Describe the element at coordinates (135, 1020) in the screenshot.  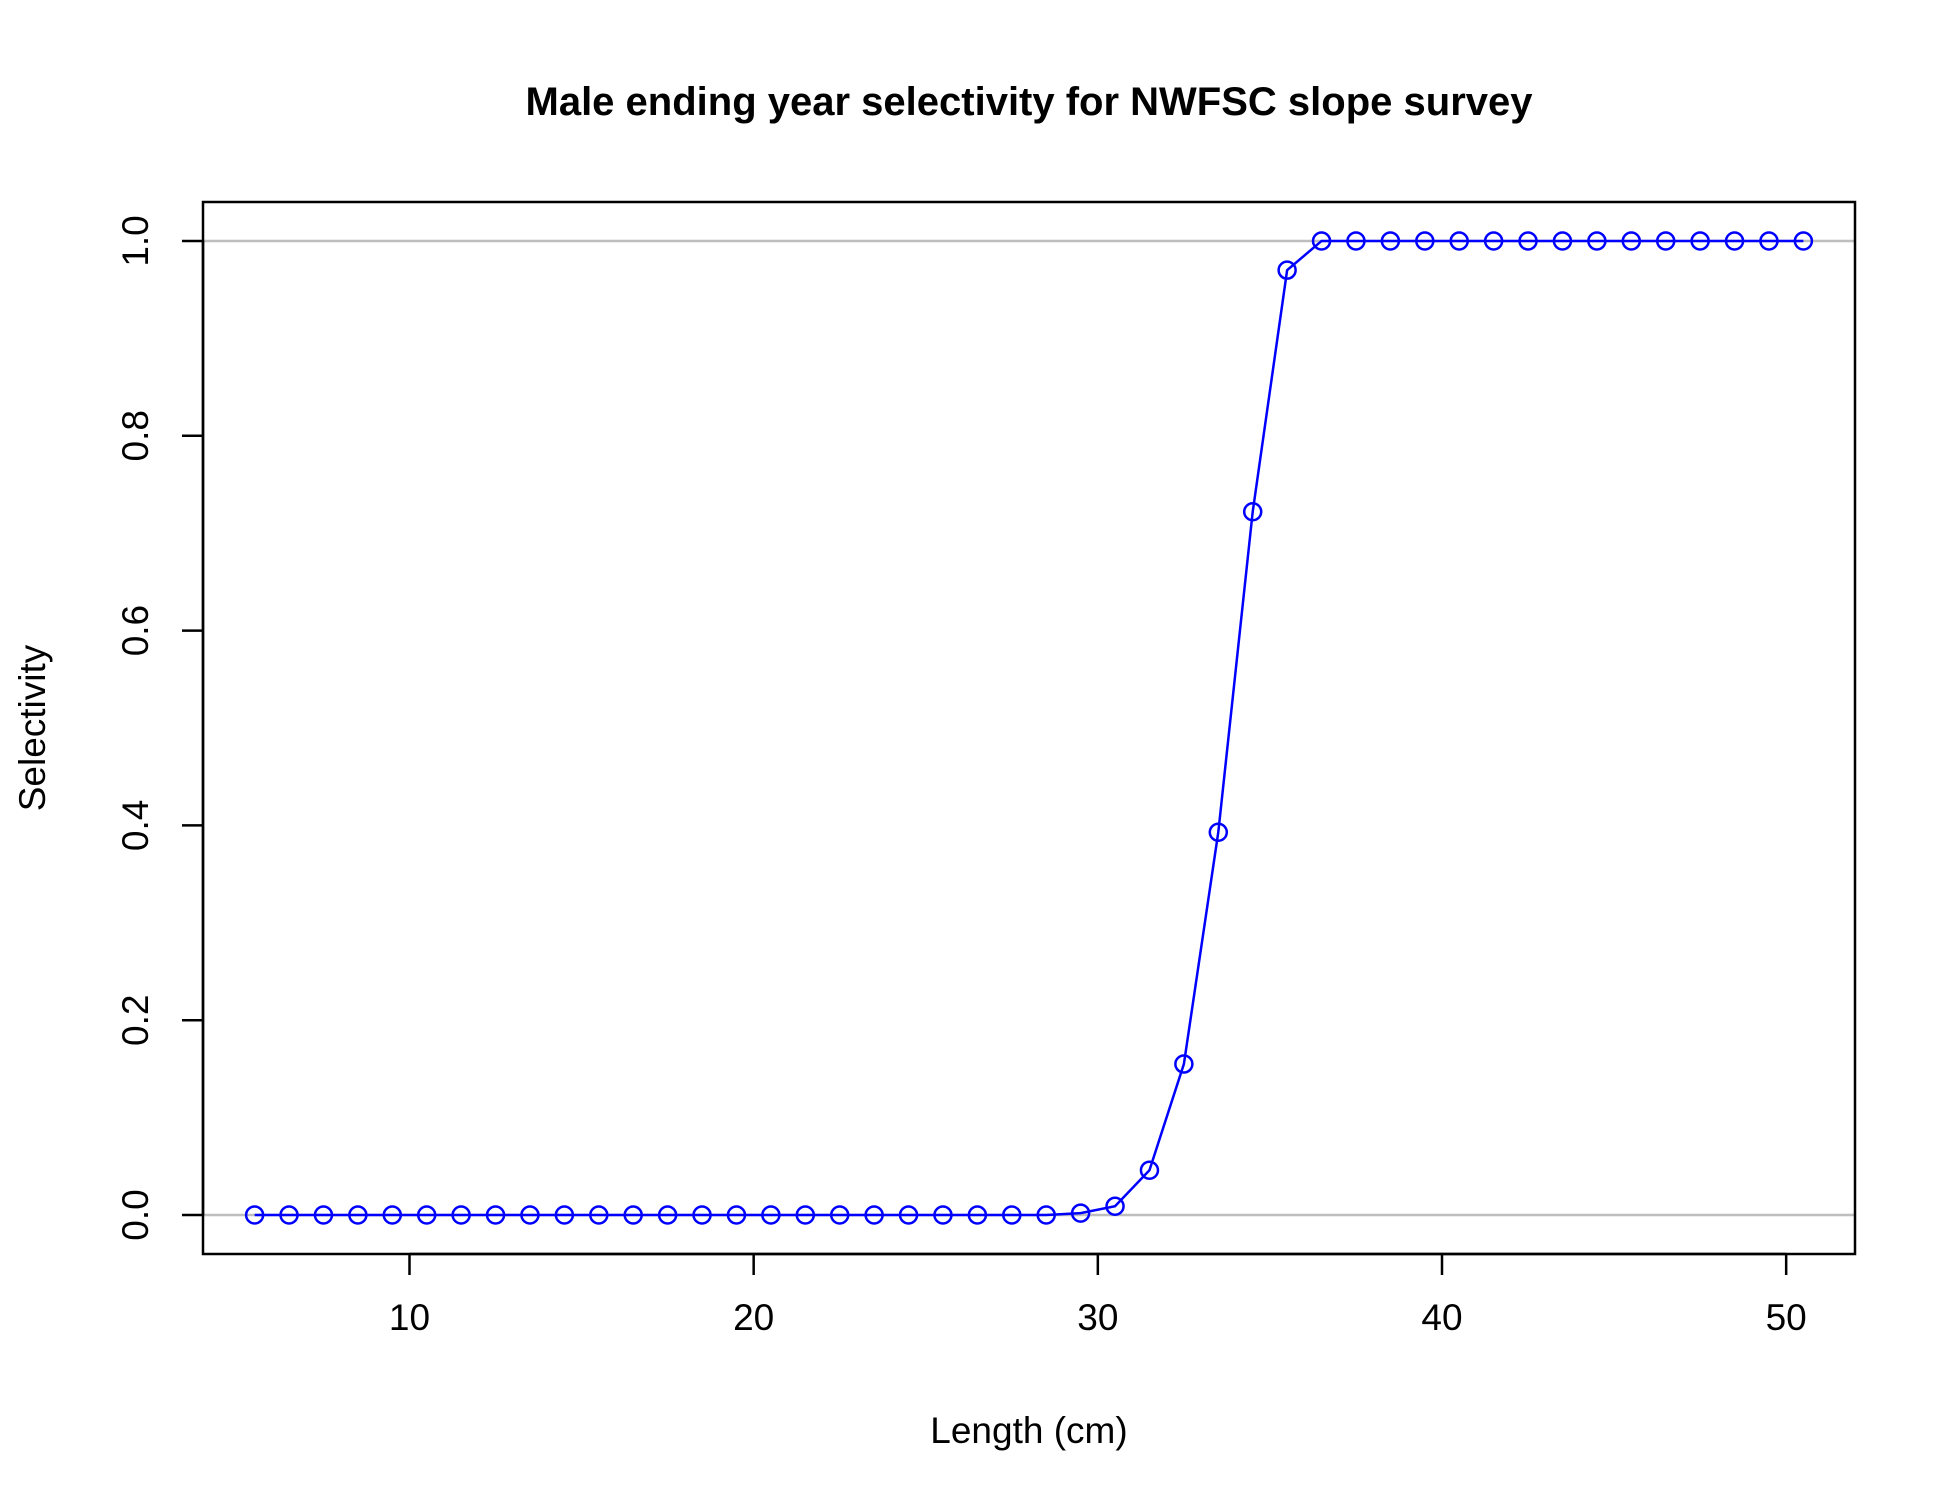
I see `y-tick-label: 0.2` at that location.